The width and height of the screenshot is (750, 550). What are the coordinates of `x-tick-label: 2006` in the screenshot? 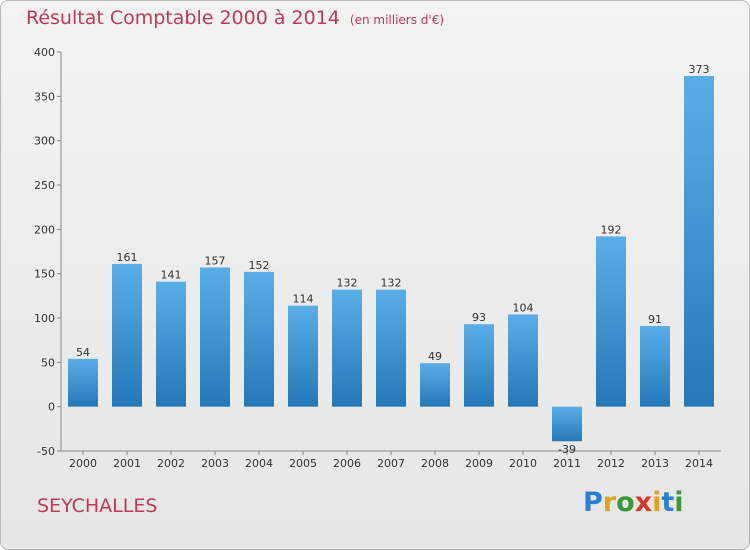 It's located at (347, 463).